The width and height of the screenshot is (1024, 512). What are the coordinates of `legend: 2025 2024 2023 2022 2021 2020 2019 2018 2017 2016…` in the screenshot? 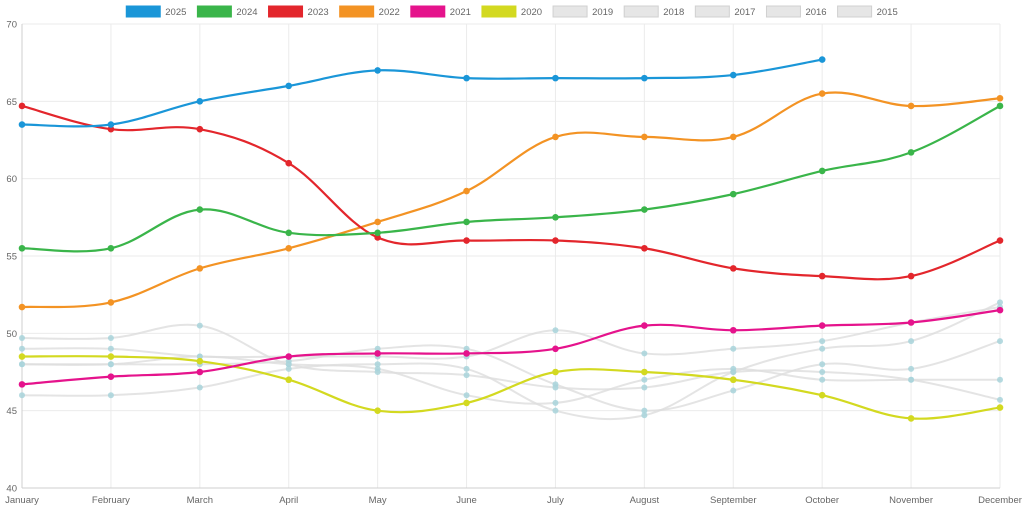 It's located at (511, 11).